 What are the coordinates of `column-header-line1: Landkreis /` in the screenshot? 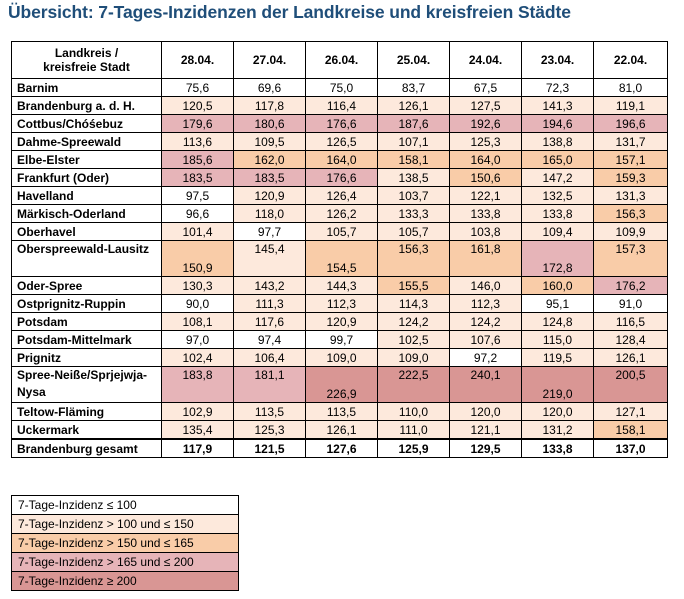 It's located at (86, 53).